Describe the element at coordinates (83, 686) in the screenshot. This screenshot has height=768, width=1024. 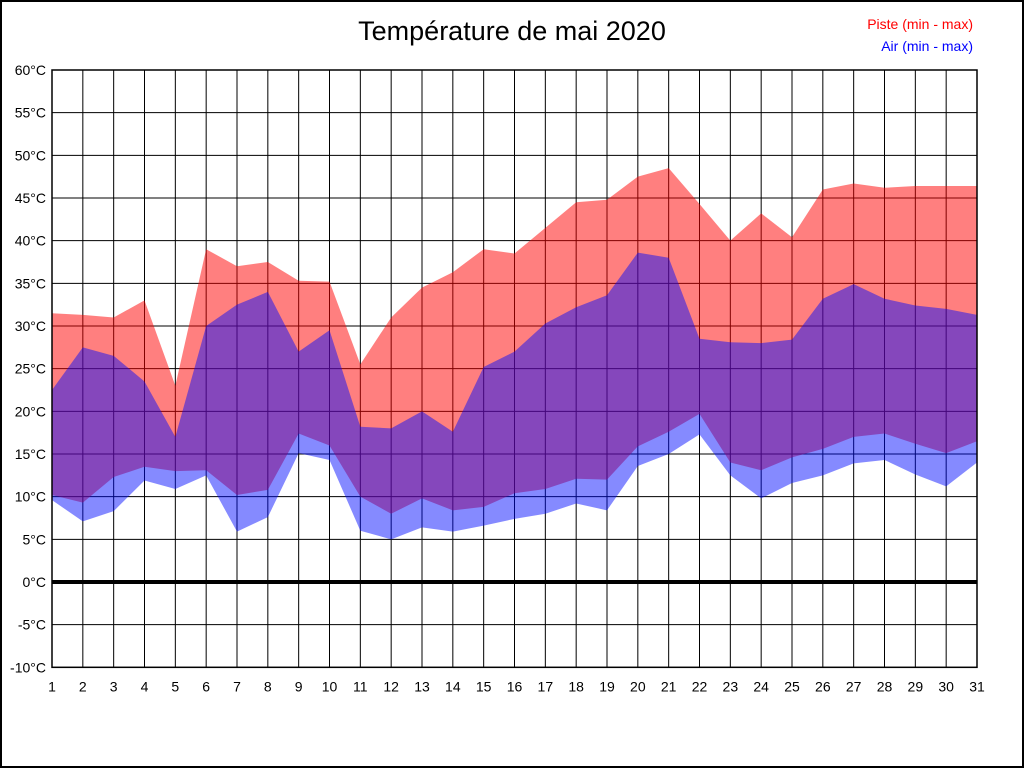
I see `x-tick-label: 2` at that location.